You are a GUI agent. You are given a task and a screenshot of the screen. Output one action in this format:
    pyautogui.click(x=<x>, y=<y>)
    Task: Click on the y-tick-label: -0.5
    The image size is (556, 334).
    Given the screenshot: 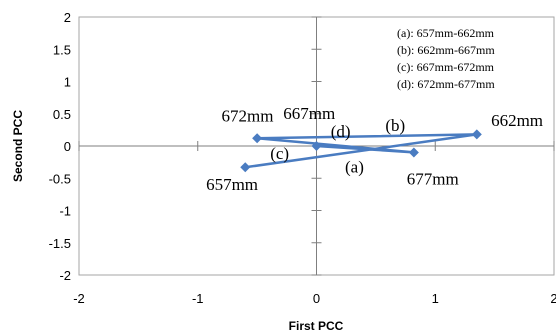 What is the action you would take?
    pyautogui.click(x=60, y=178)
    